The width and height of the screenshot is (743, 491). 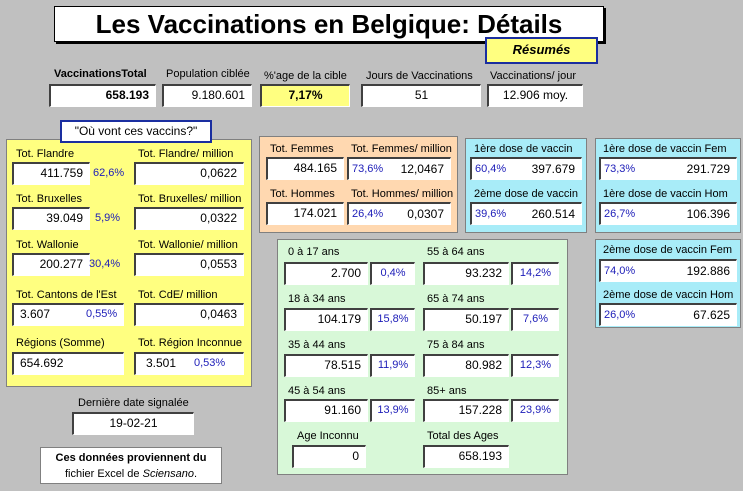 What do you see at coordinates (708, 271) in the screenshot?
I see `d2f-value: 192.886` at bounding box center [708, 271].